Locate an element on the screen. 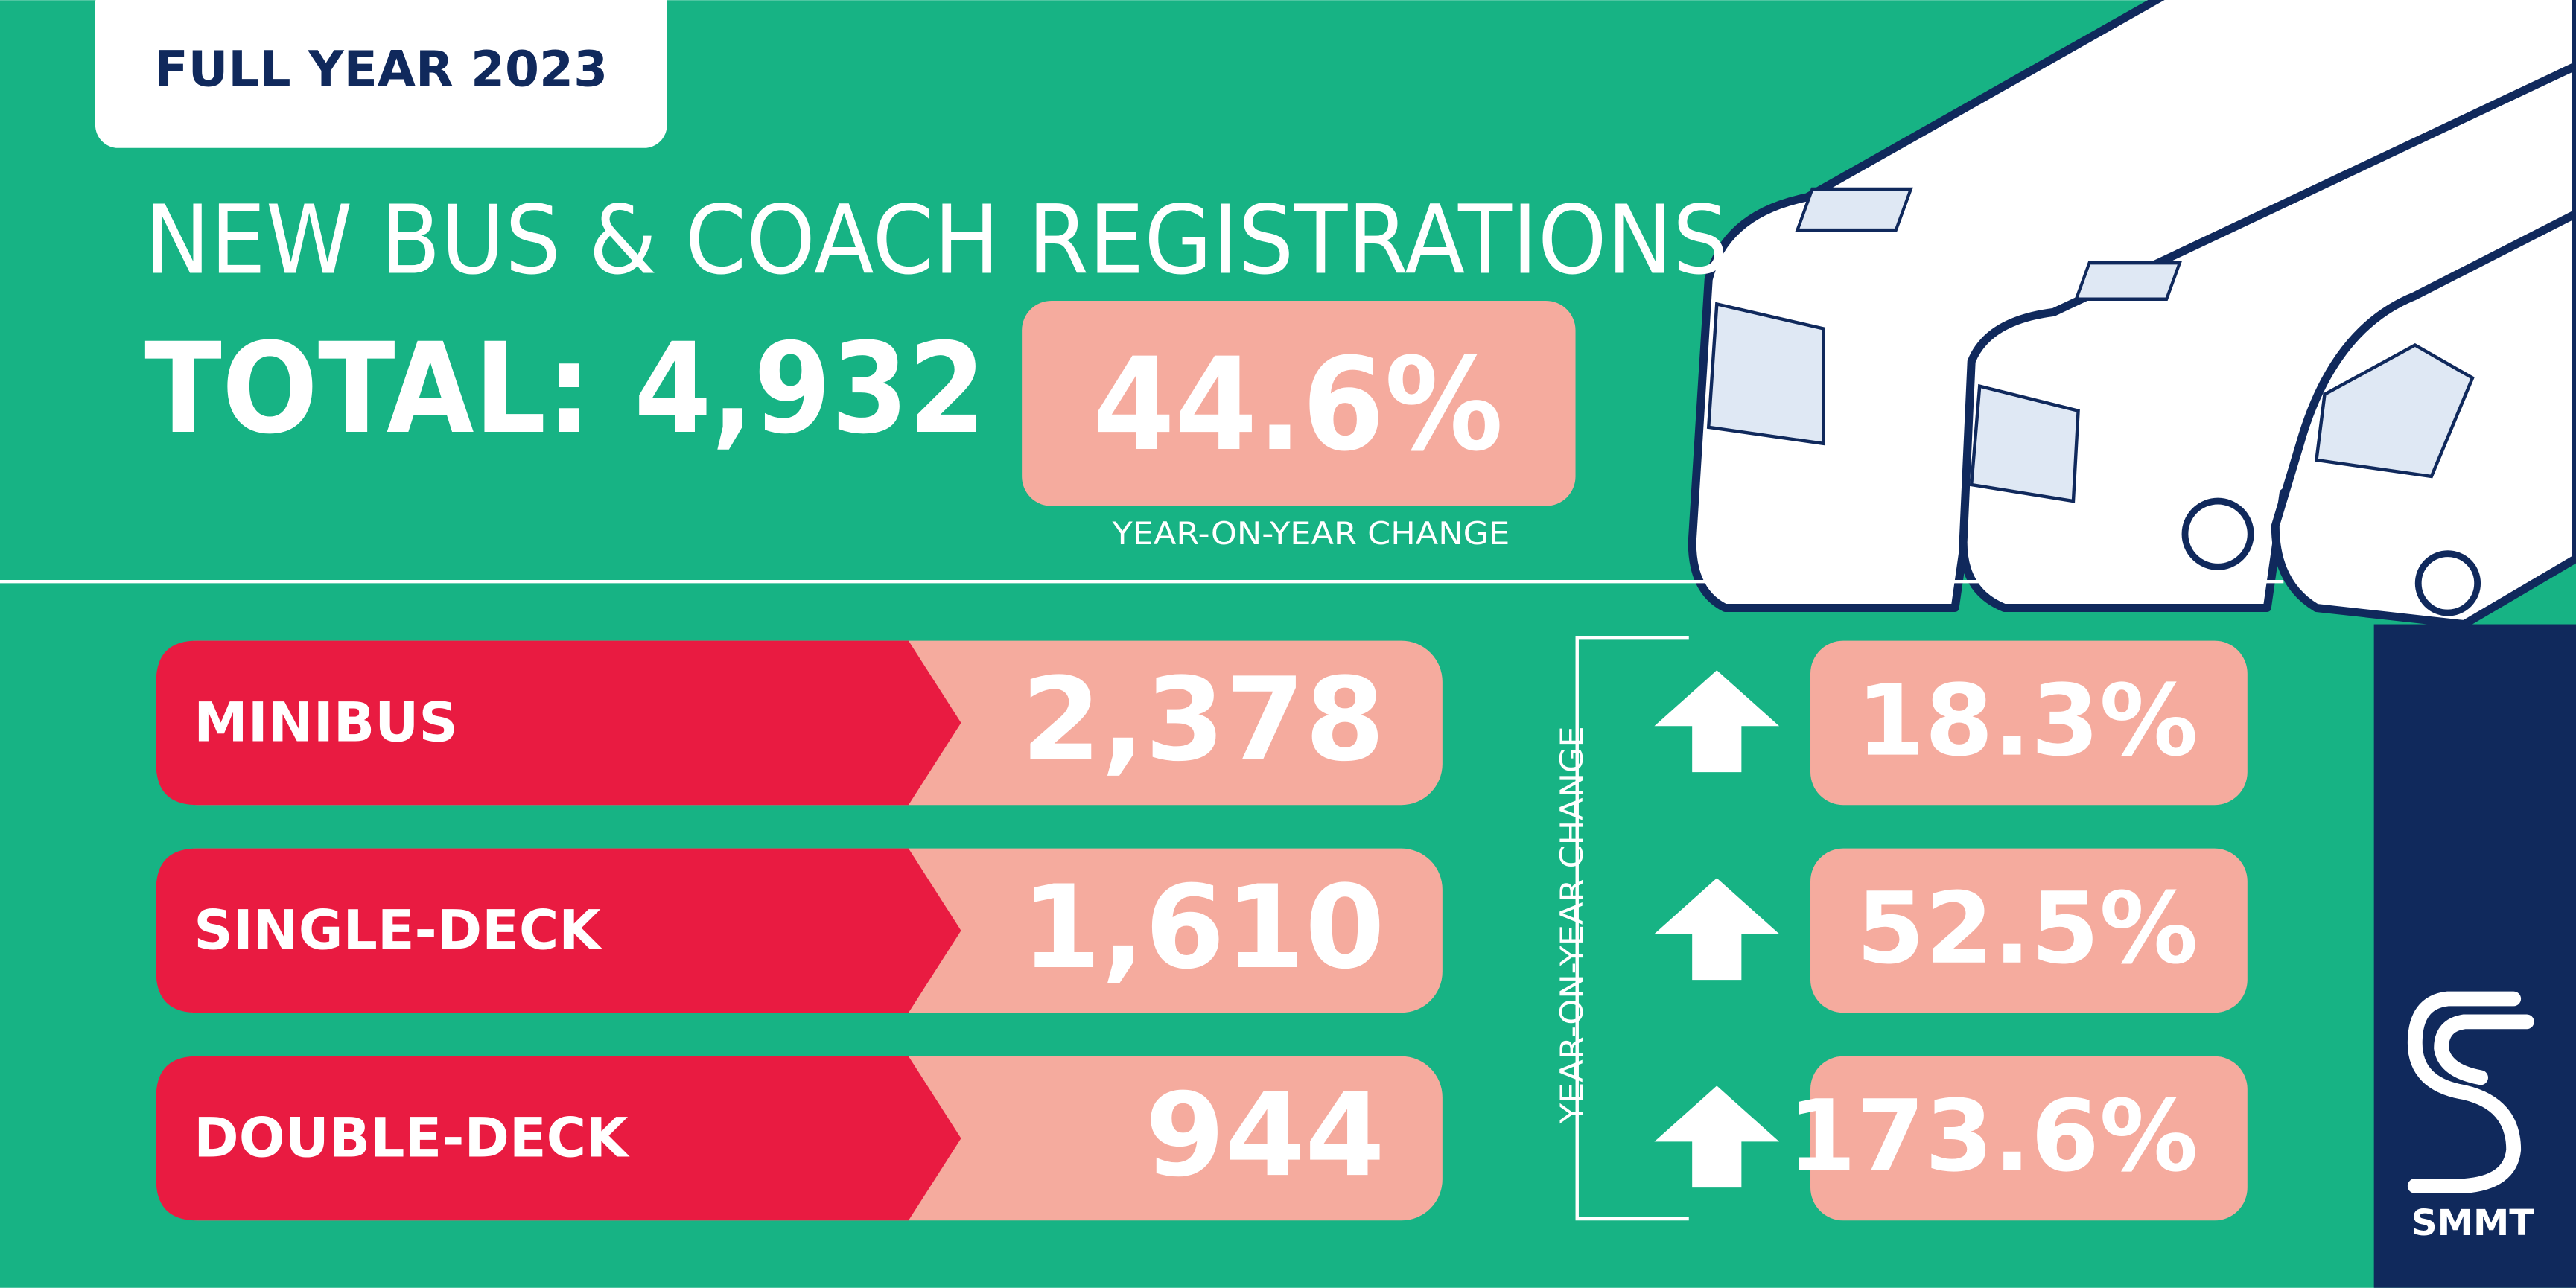 The image size is (2576, 1288). badge-box is located at coordinates (381, 74).